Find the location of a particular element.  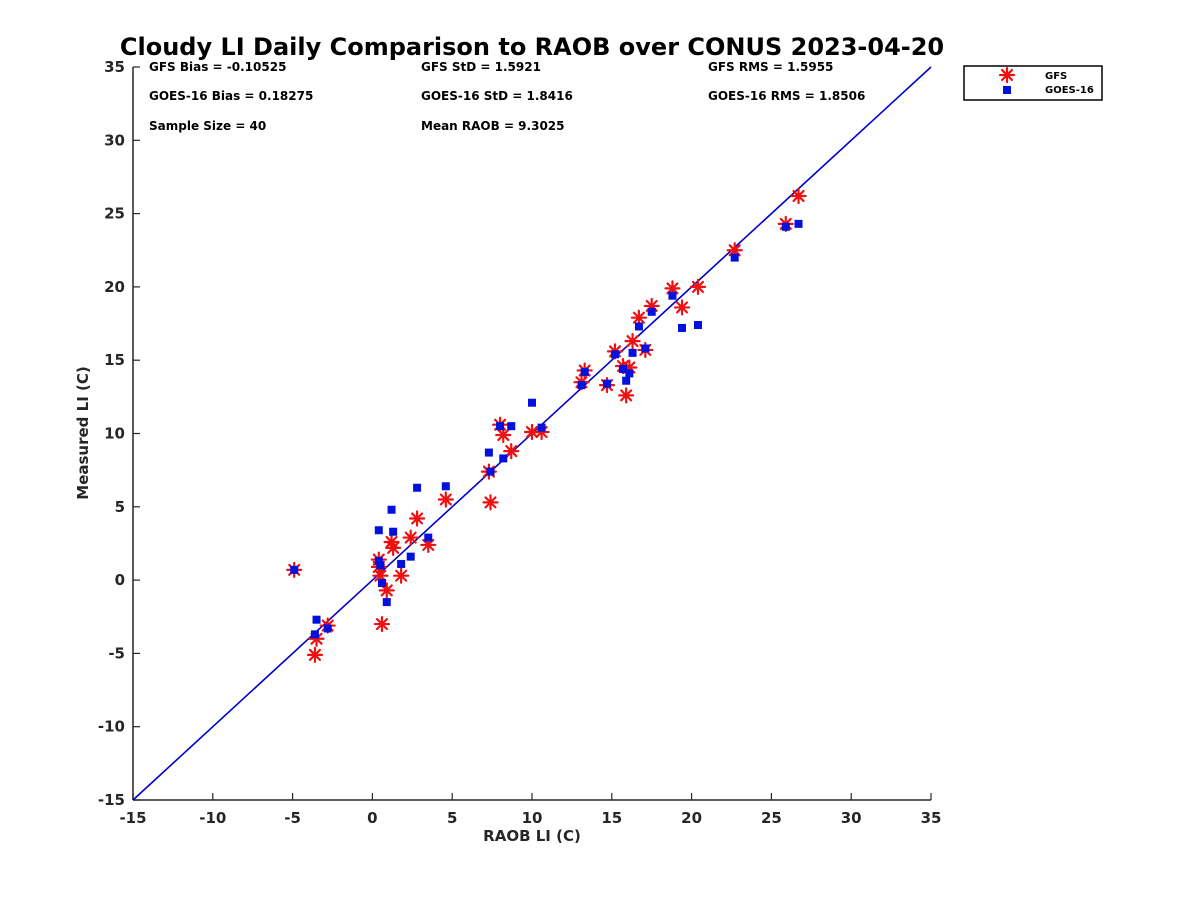

legend: GFS GOES-16 is located at coordinates (1033, 83).